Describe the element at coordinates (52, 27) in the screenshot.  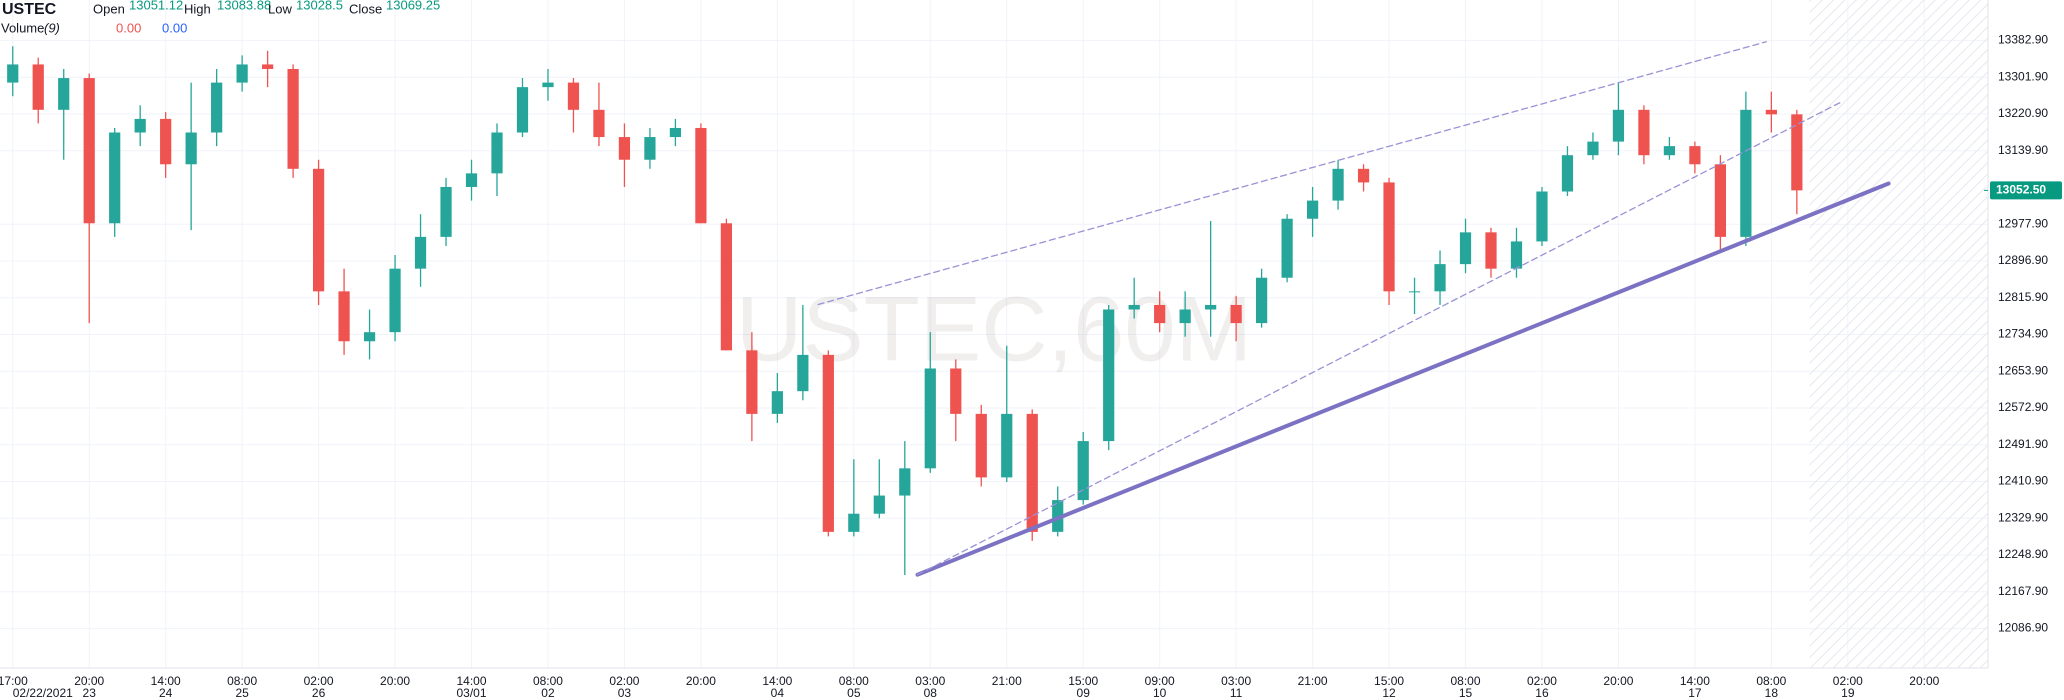
I see `volume-period: (9)` at that location.